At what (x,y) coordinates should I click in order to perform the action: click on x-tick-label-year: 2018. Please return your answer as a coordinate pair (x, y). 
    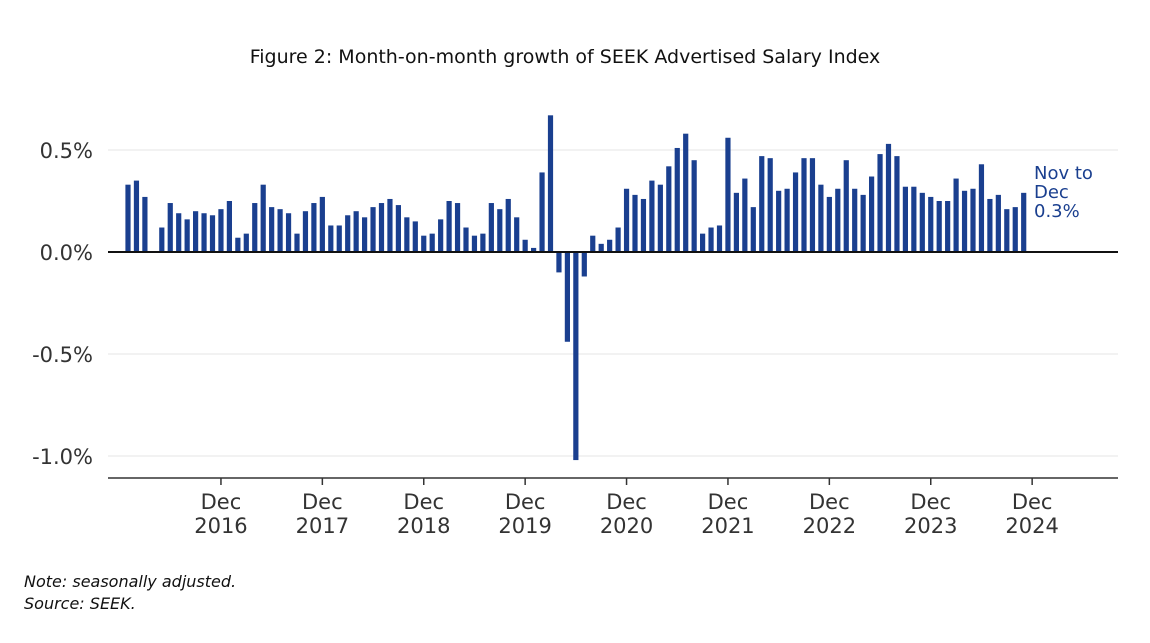
    Looking at the image, I should click on (423, 526).